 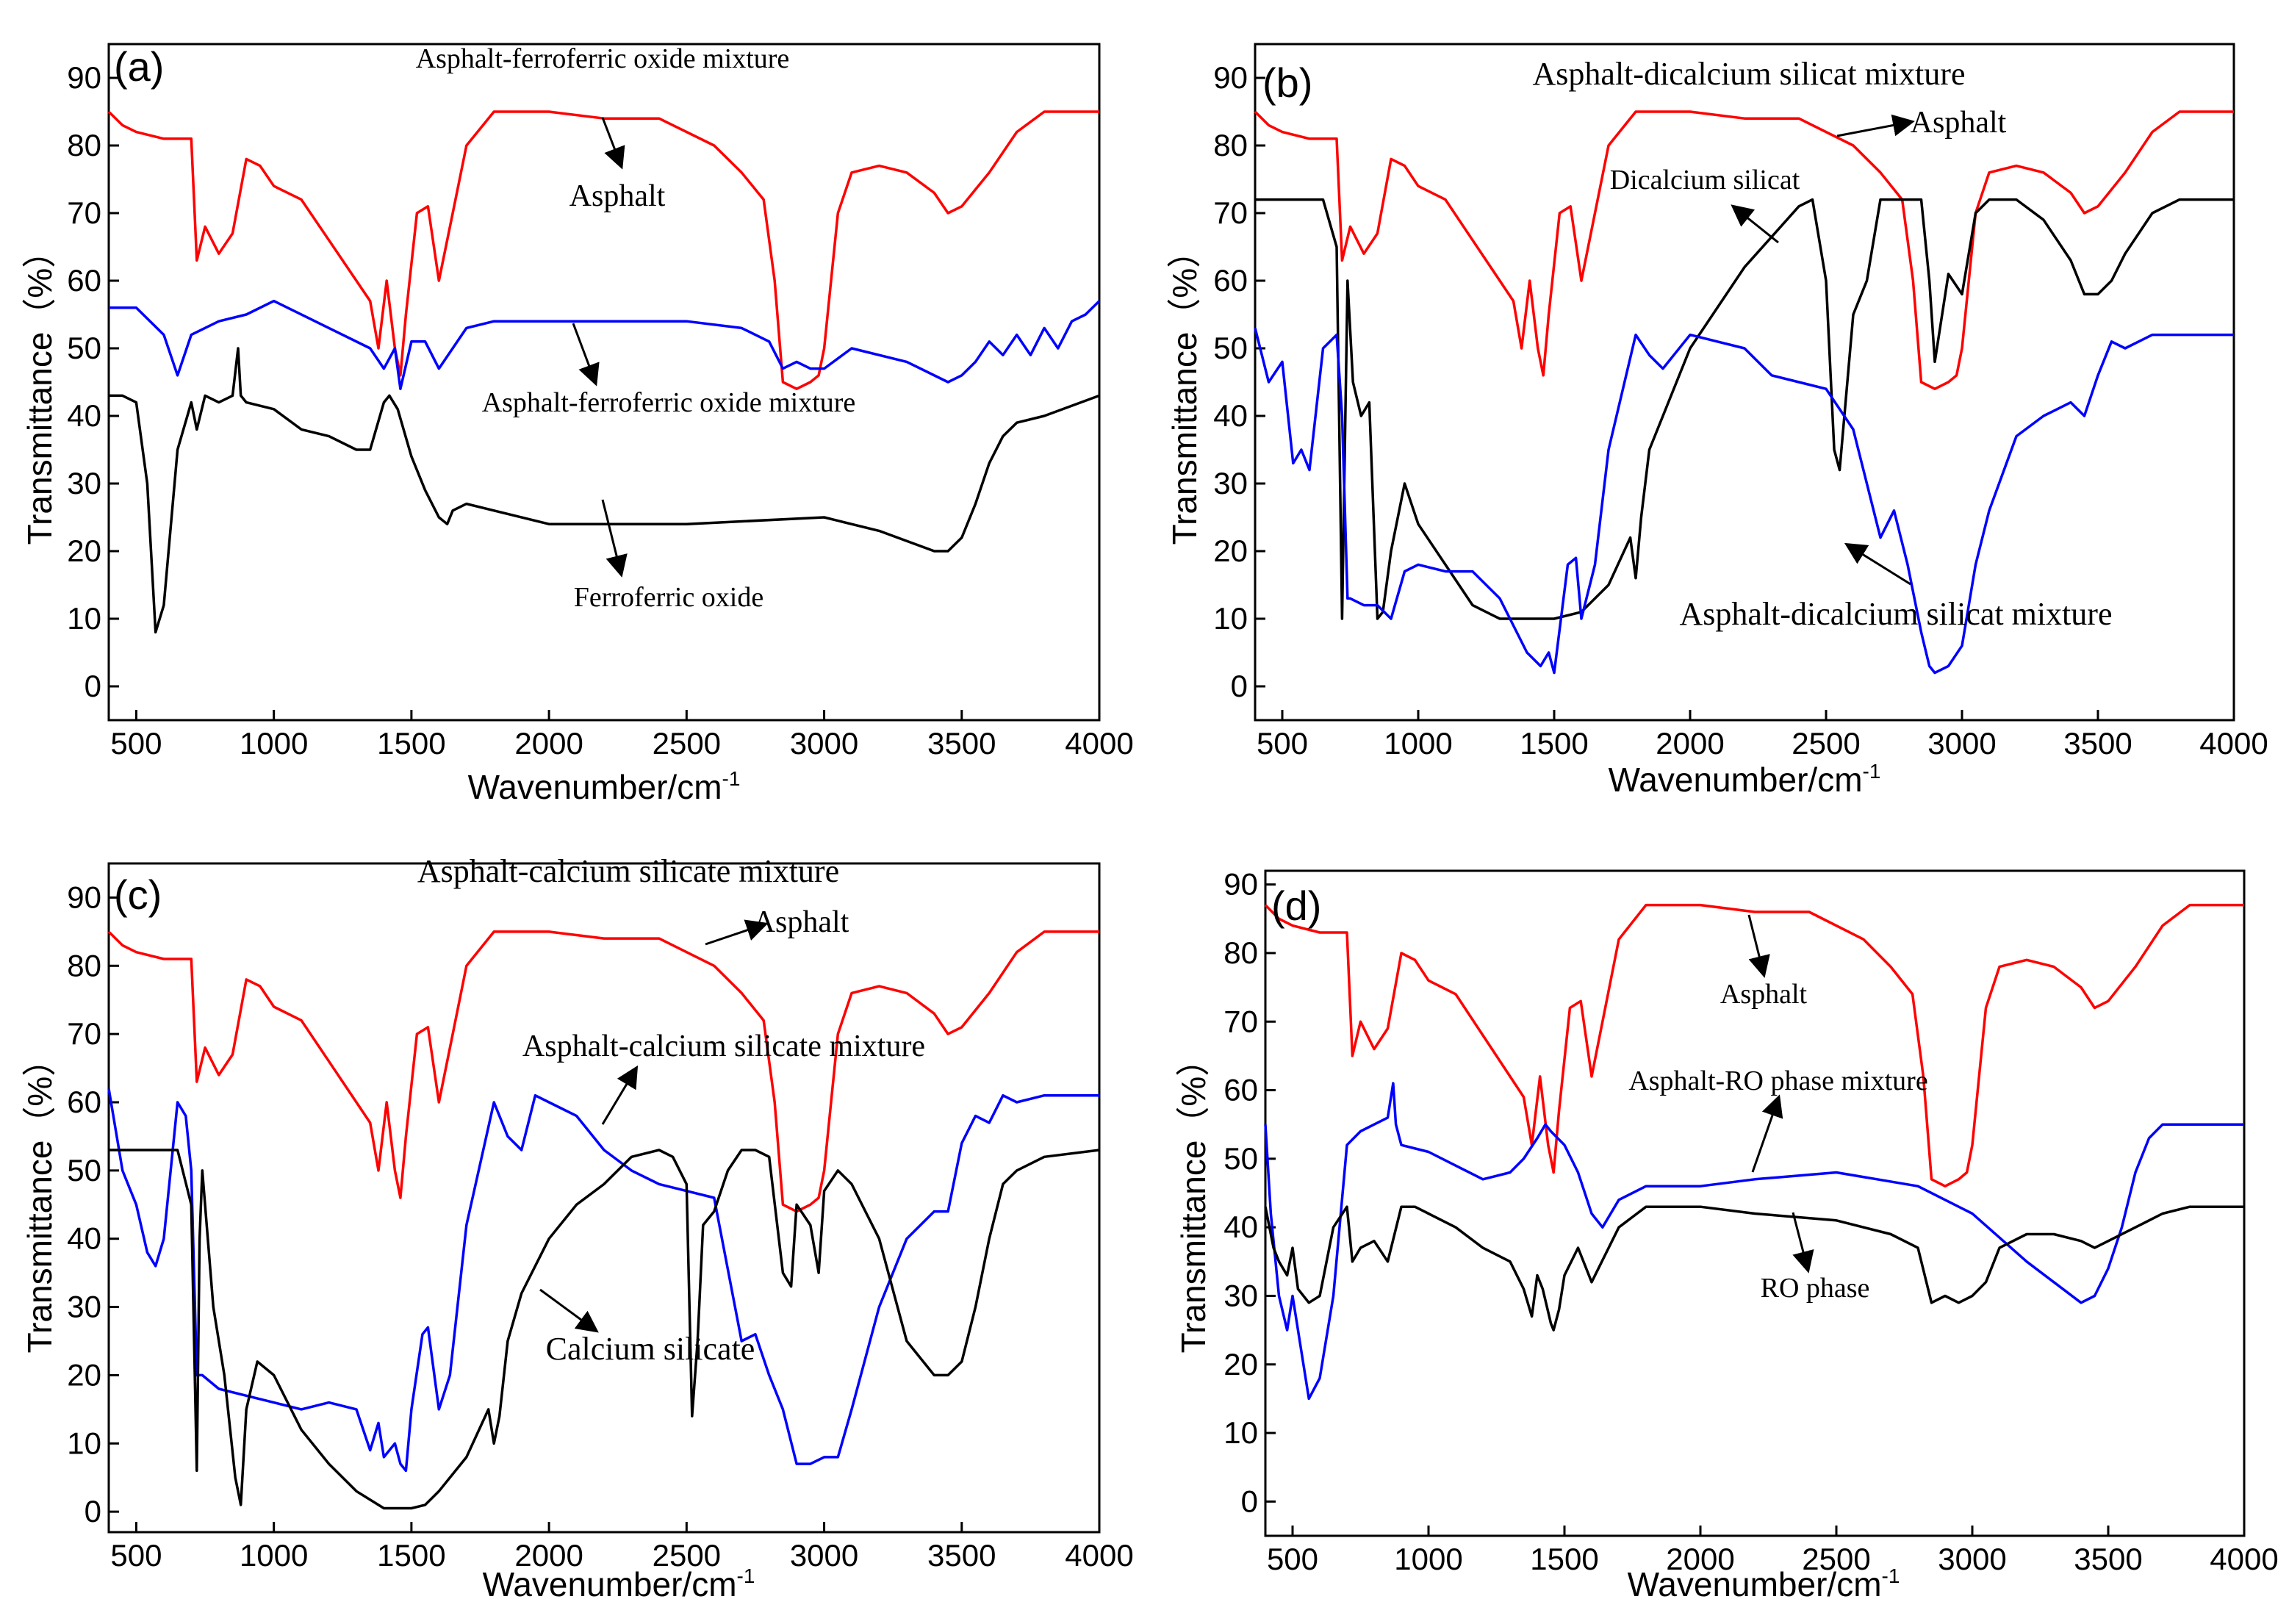 I want to click on panel-letter: (c), so click(x=138, y=895).